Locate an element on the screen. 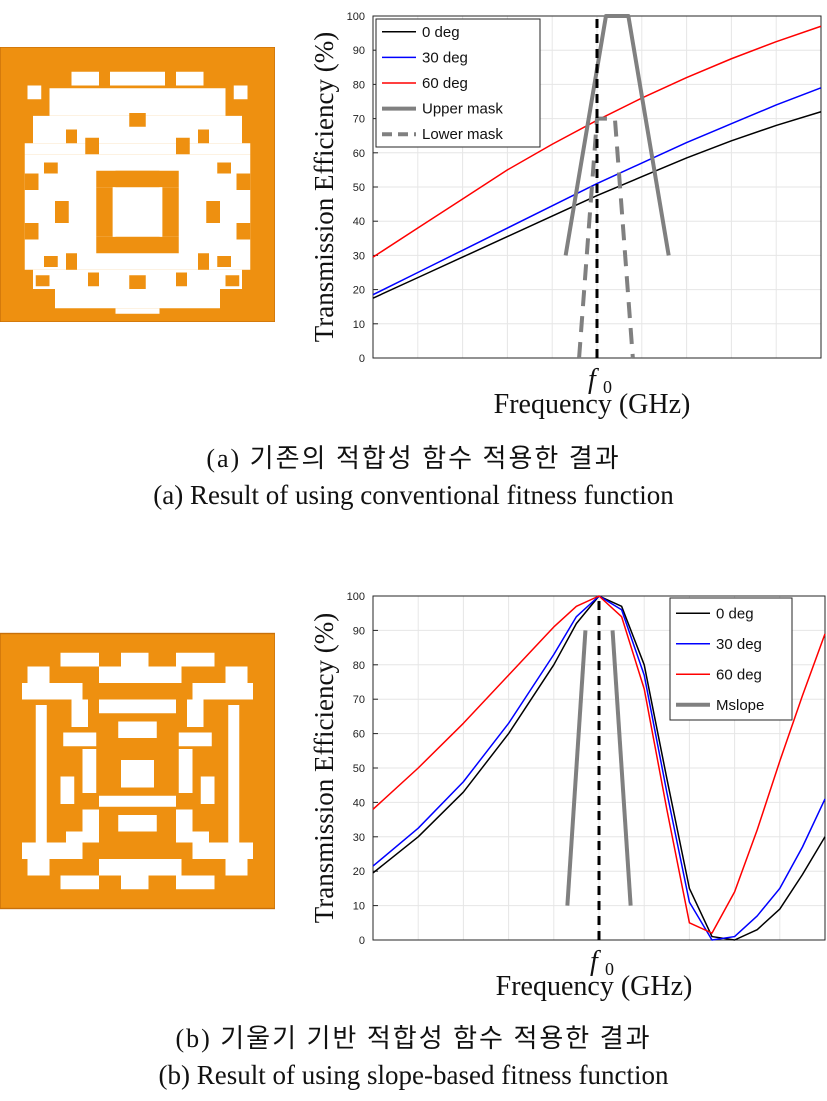 This screenshot has width=827, height=1101. y-tick-label: 100 is located at coordinates (356, 597).